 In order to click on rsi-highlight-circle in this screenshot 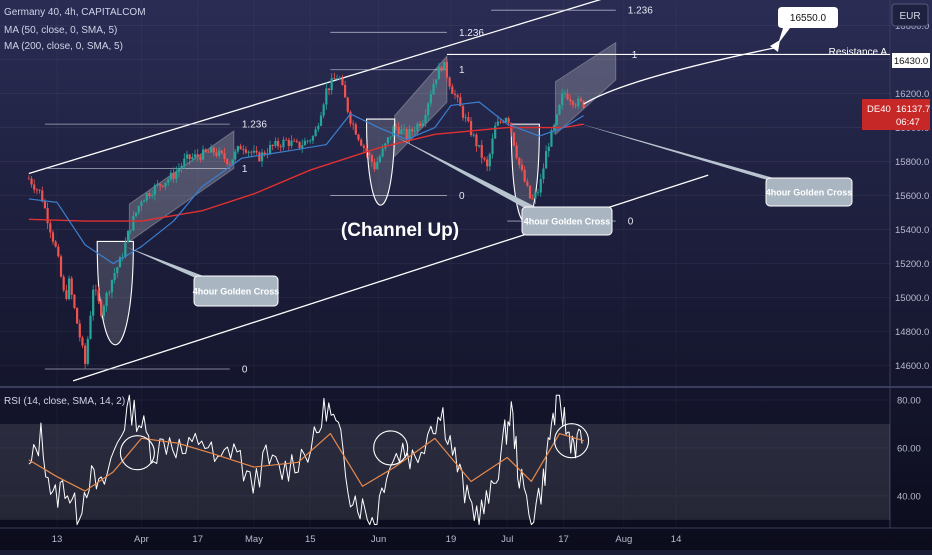, I will do `click(137, 453)`.